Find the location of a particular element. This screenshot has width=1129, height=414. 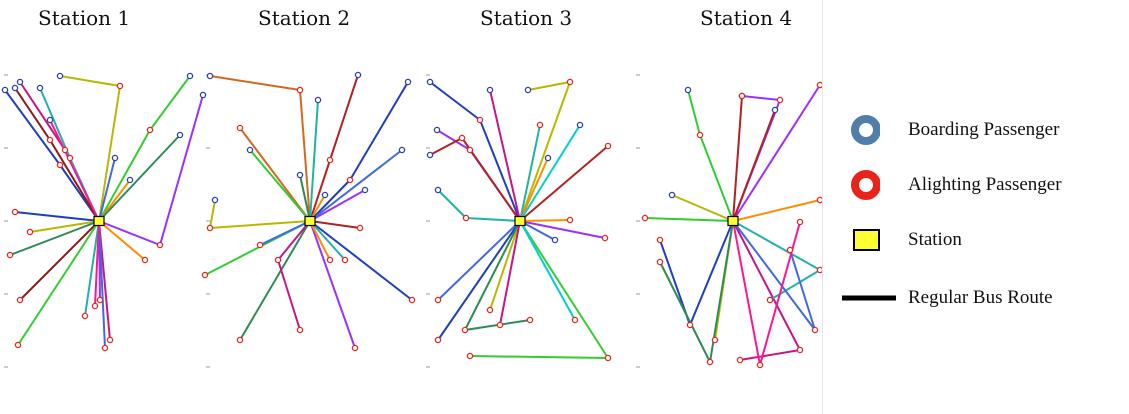

station-1-title: Station 1 is located at coordinates (84, 18).